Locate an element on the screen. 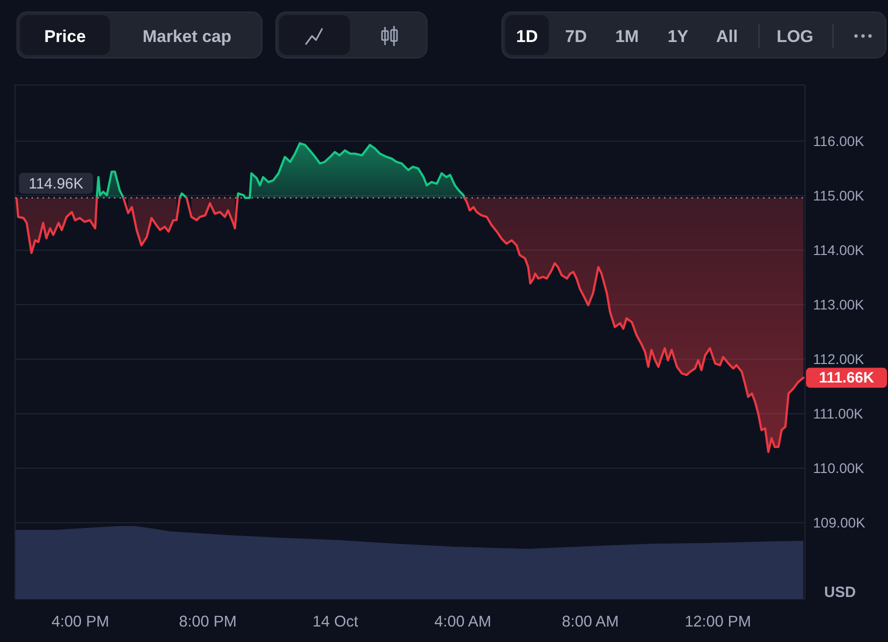 The width and height of the screenshot is (888, 642). text: 1D is located at coordinates (527, 36).